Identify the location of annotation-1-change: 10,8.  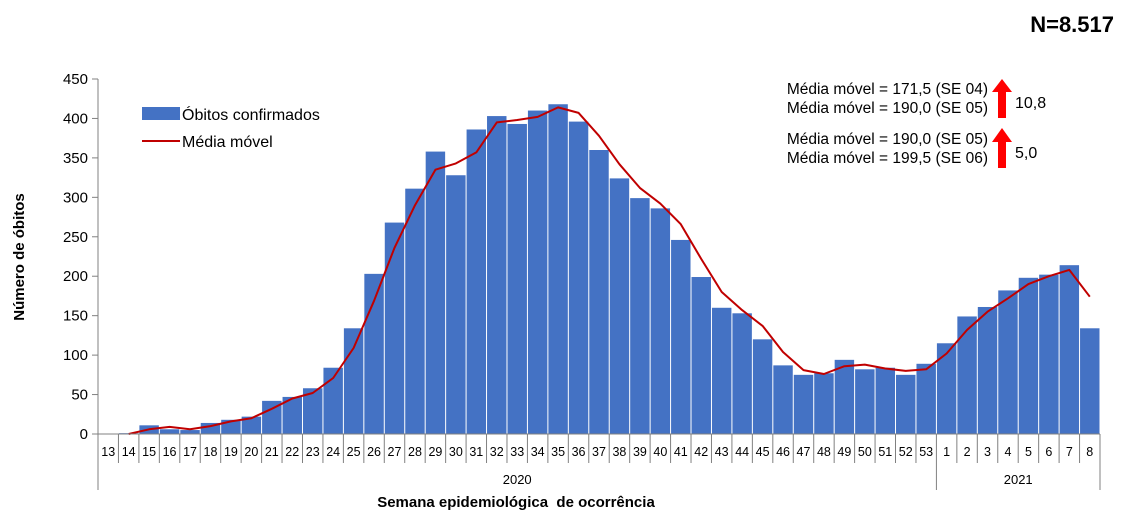
(1030, 103).